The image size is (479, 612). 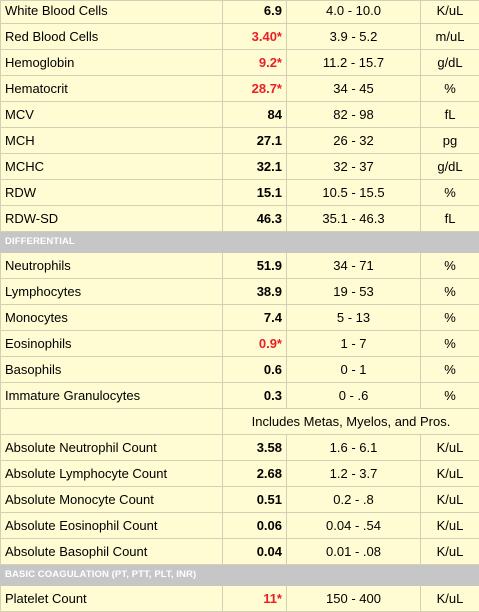 I want to click on test-name: Absolute Monocyte Count, so click(x=112, y=500).